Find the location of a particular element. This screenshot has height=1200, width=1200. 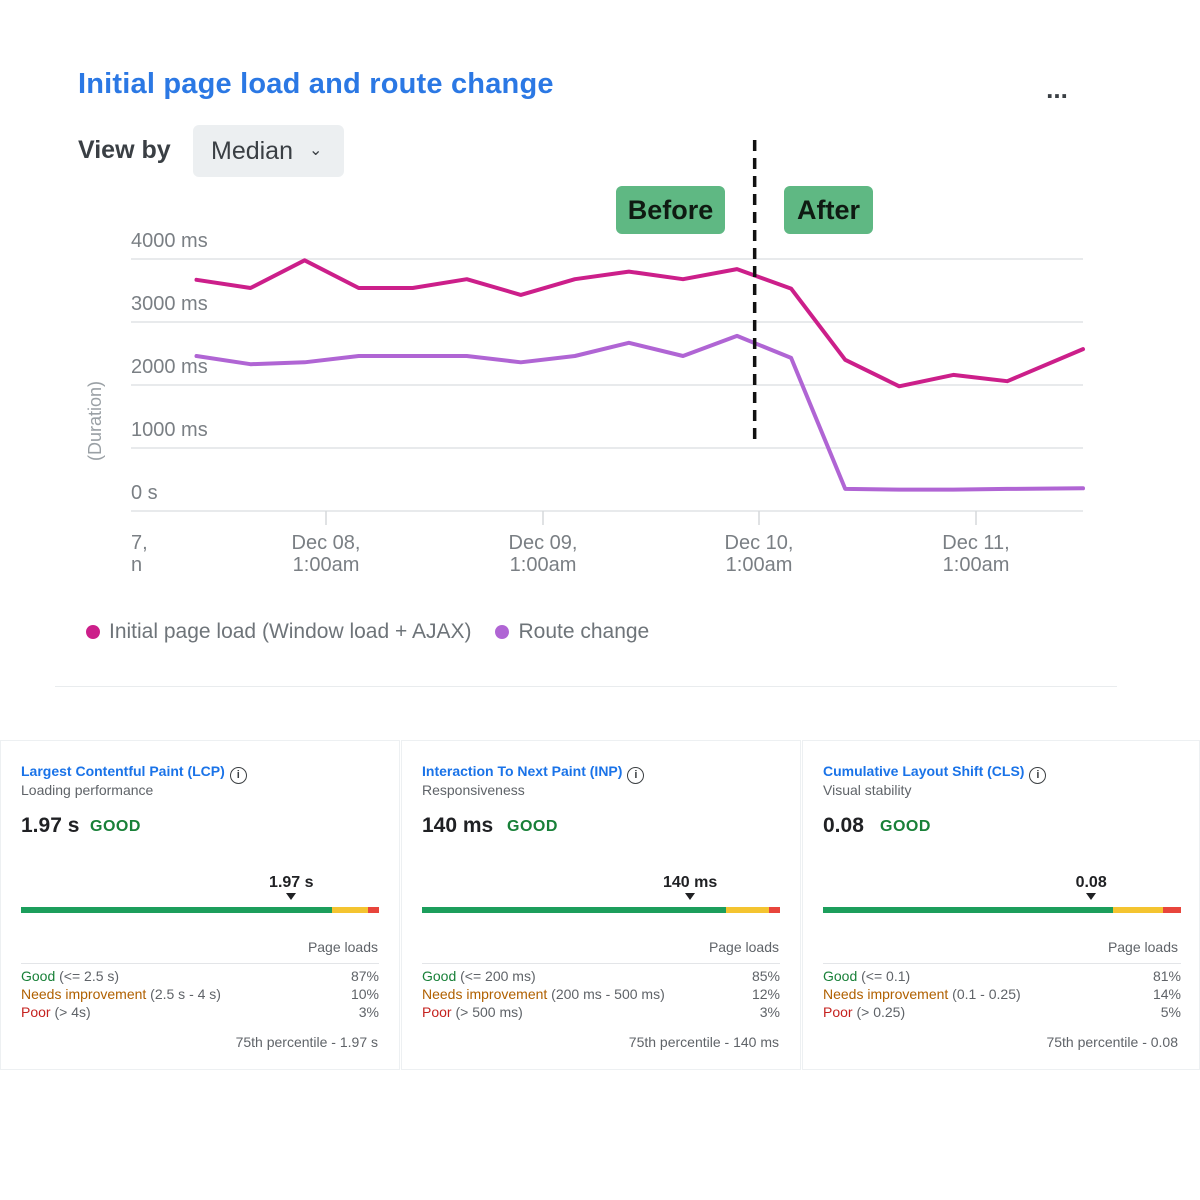

y-tick-label: 3000 ms is located at coordinates (169, 304).